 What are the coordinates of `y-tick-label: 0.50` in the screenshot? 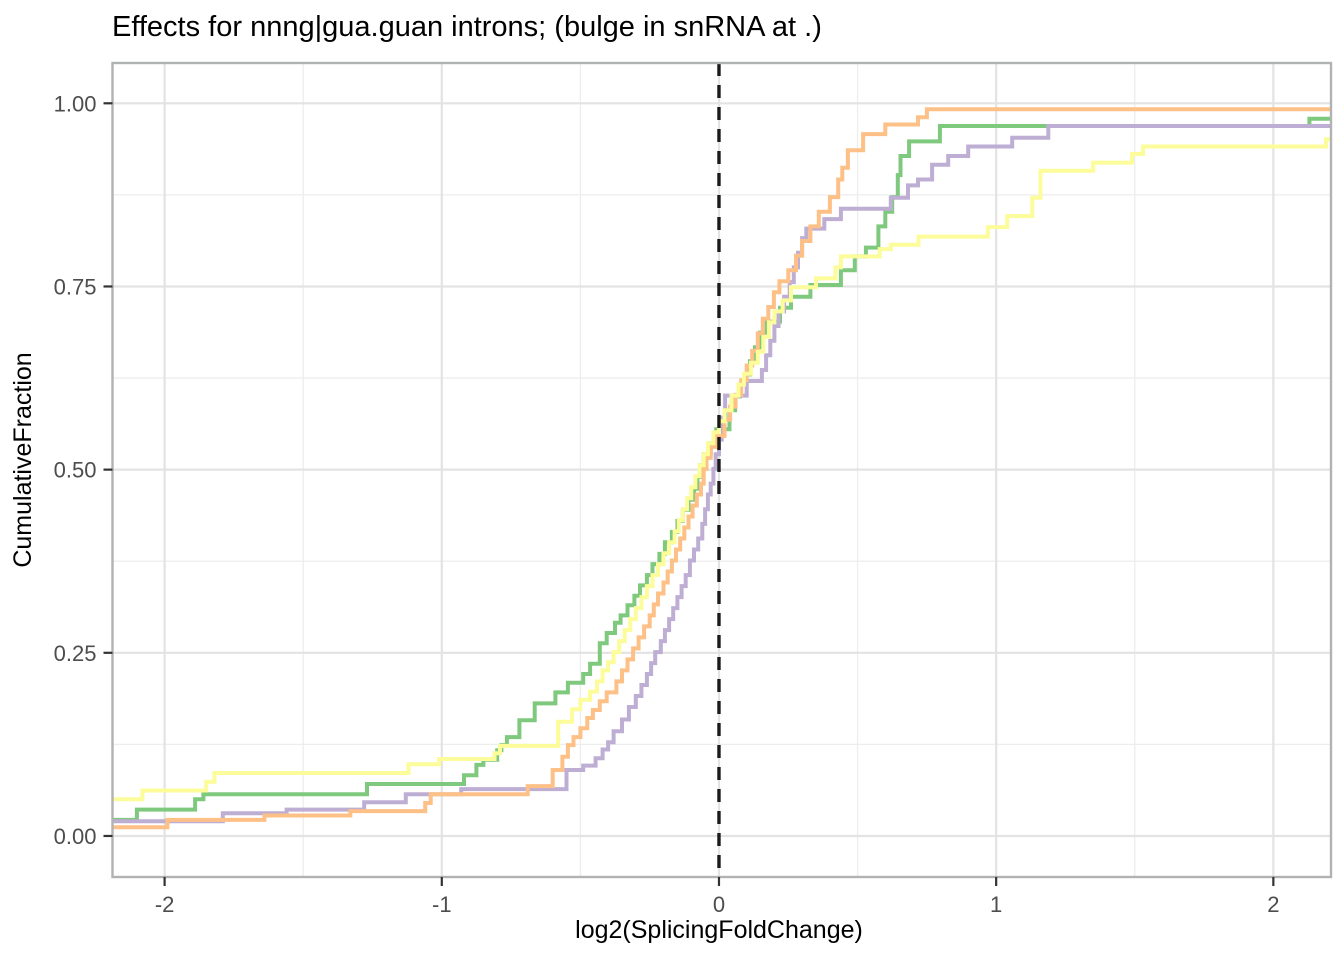 It's located at (75, 470).